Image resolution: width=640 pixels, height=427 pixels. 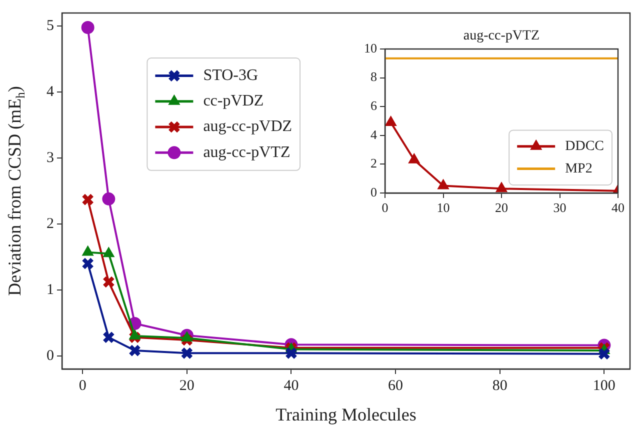 I want to click on chart-title: aug-cc-pVTZ, so click(x=501, y=36).